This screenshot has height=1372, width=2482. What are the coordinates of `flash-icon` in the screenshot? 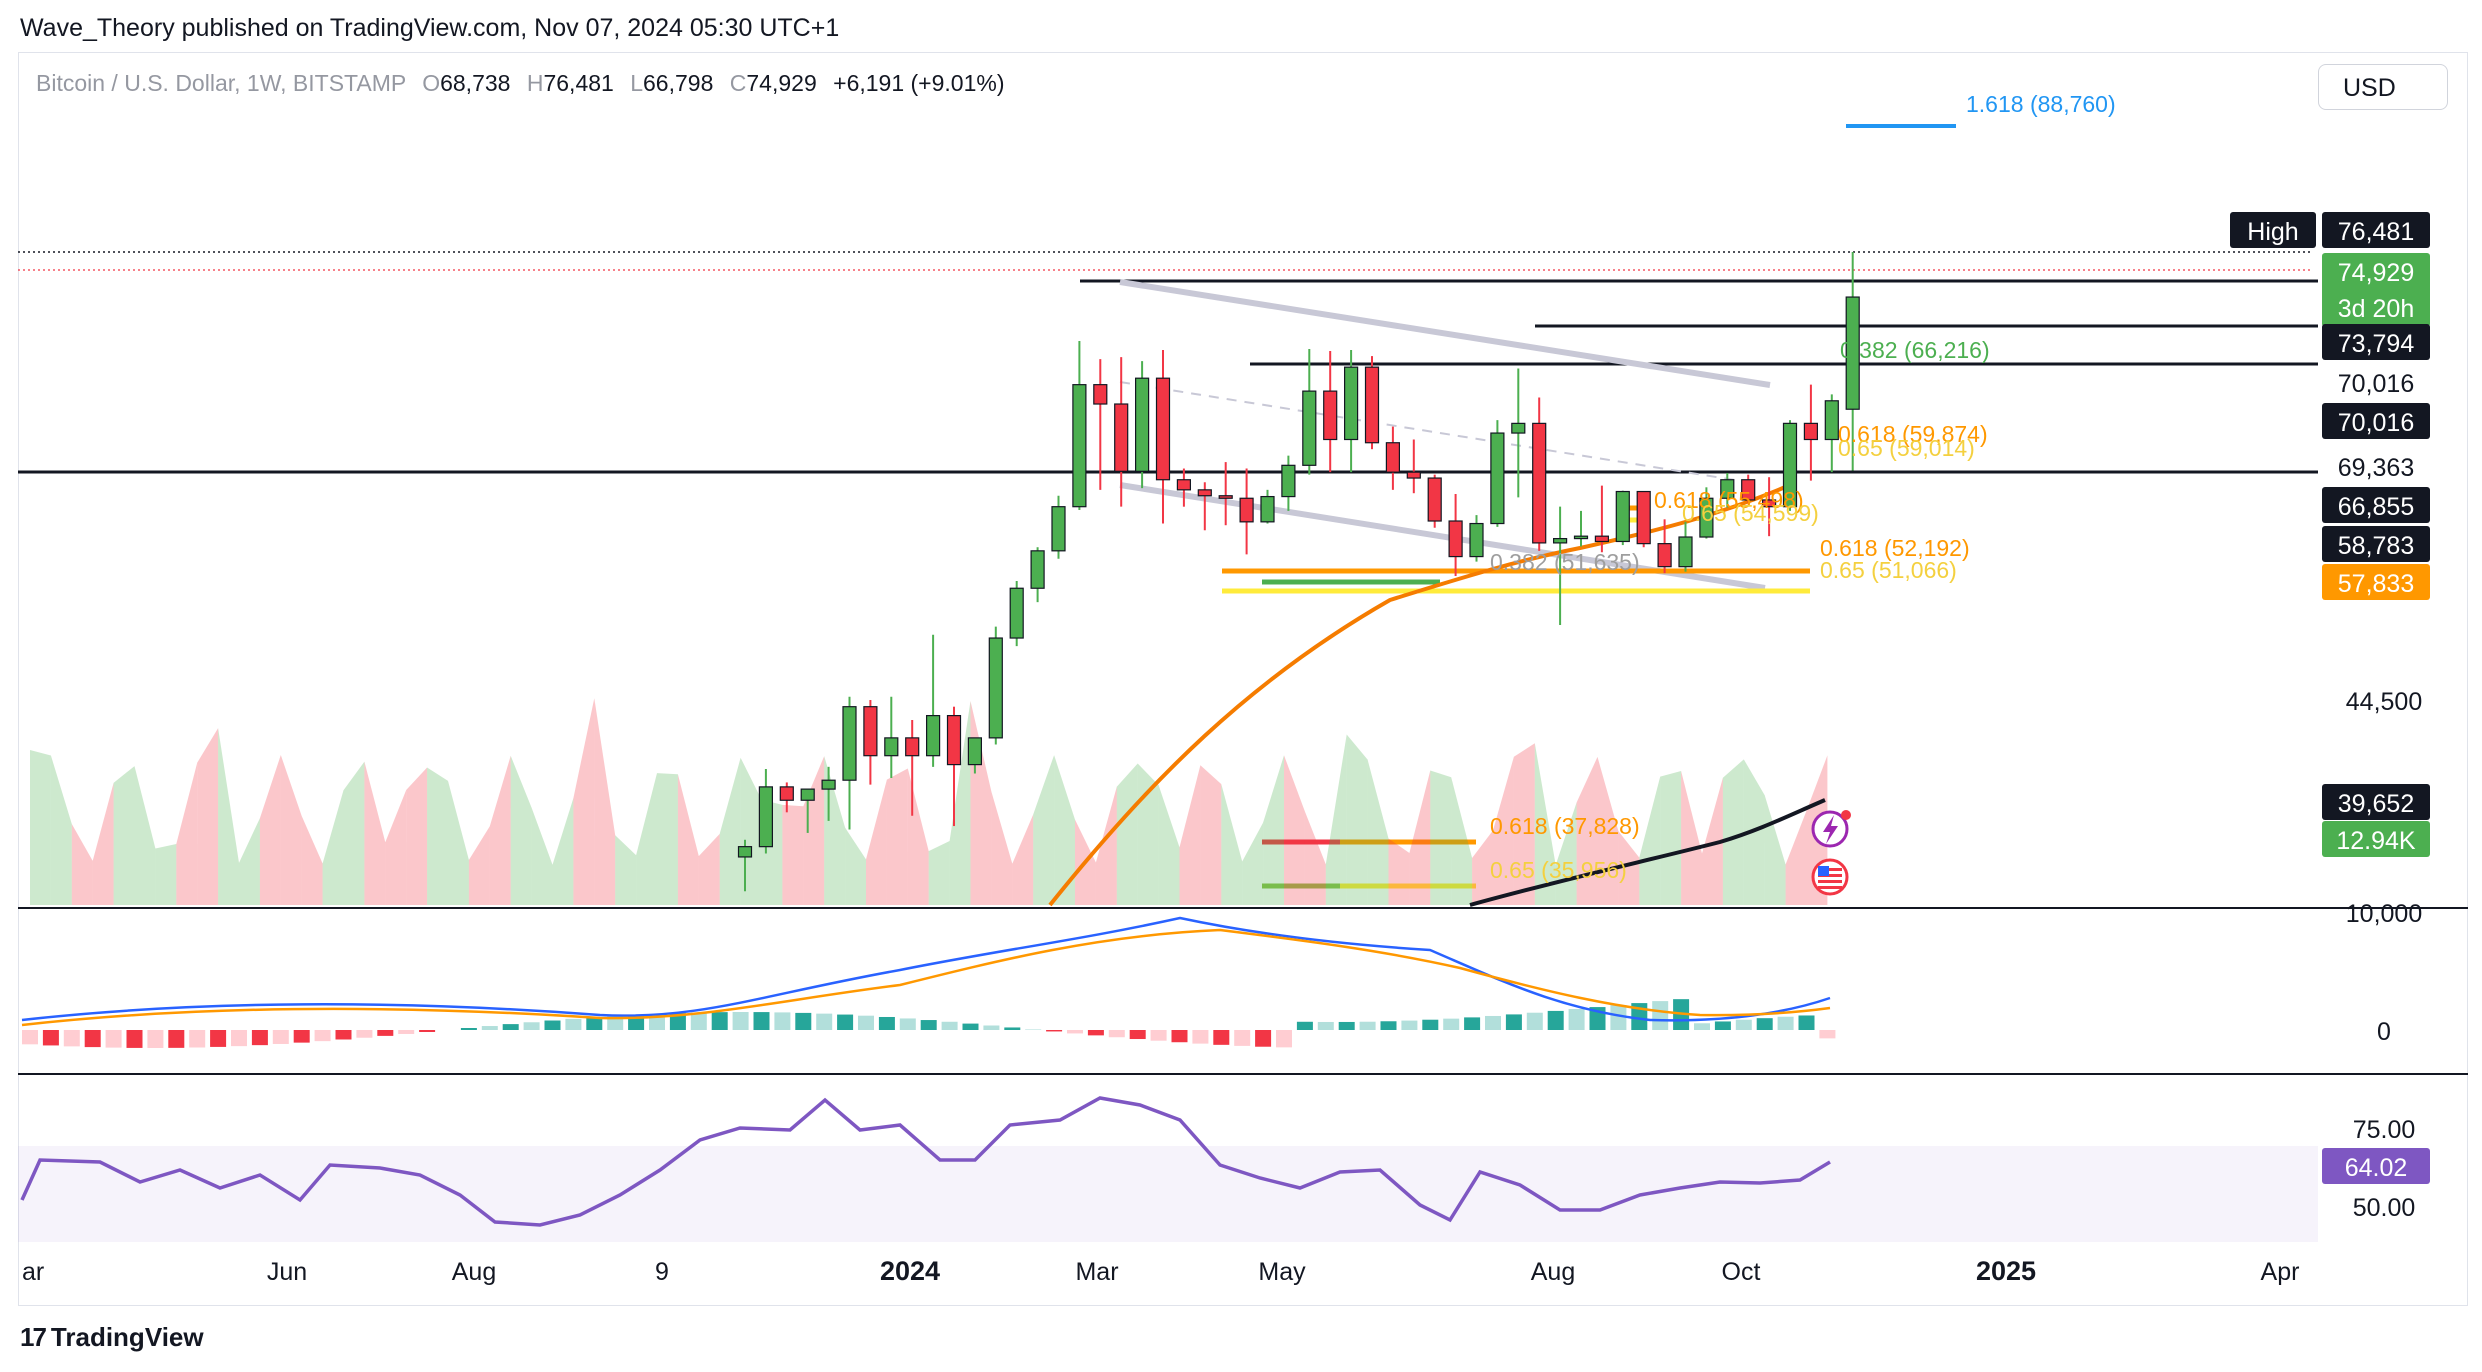 It's located at (1831, 829).